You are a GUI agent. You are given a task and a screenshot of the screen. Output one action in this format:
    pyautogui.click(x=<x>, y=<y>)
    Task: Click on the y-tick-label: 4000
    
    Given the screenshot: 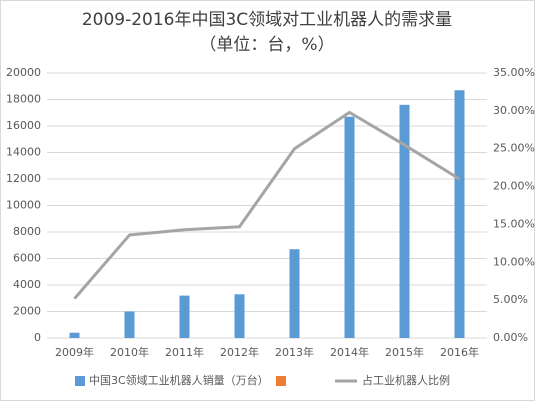 What is the action you would take?
    pyautogui.click(x=27, y=284)
    